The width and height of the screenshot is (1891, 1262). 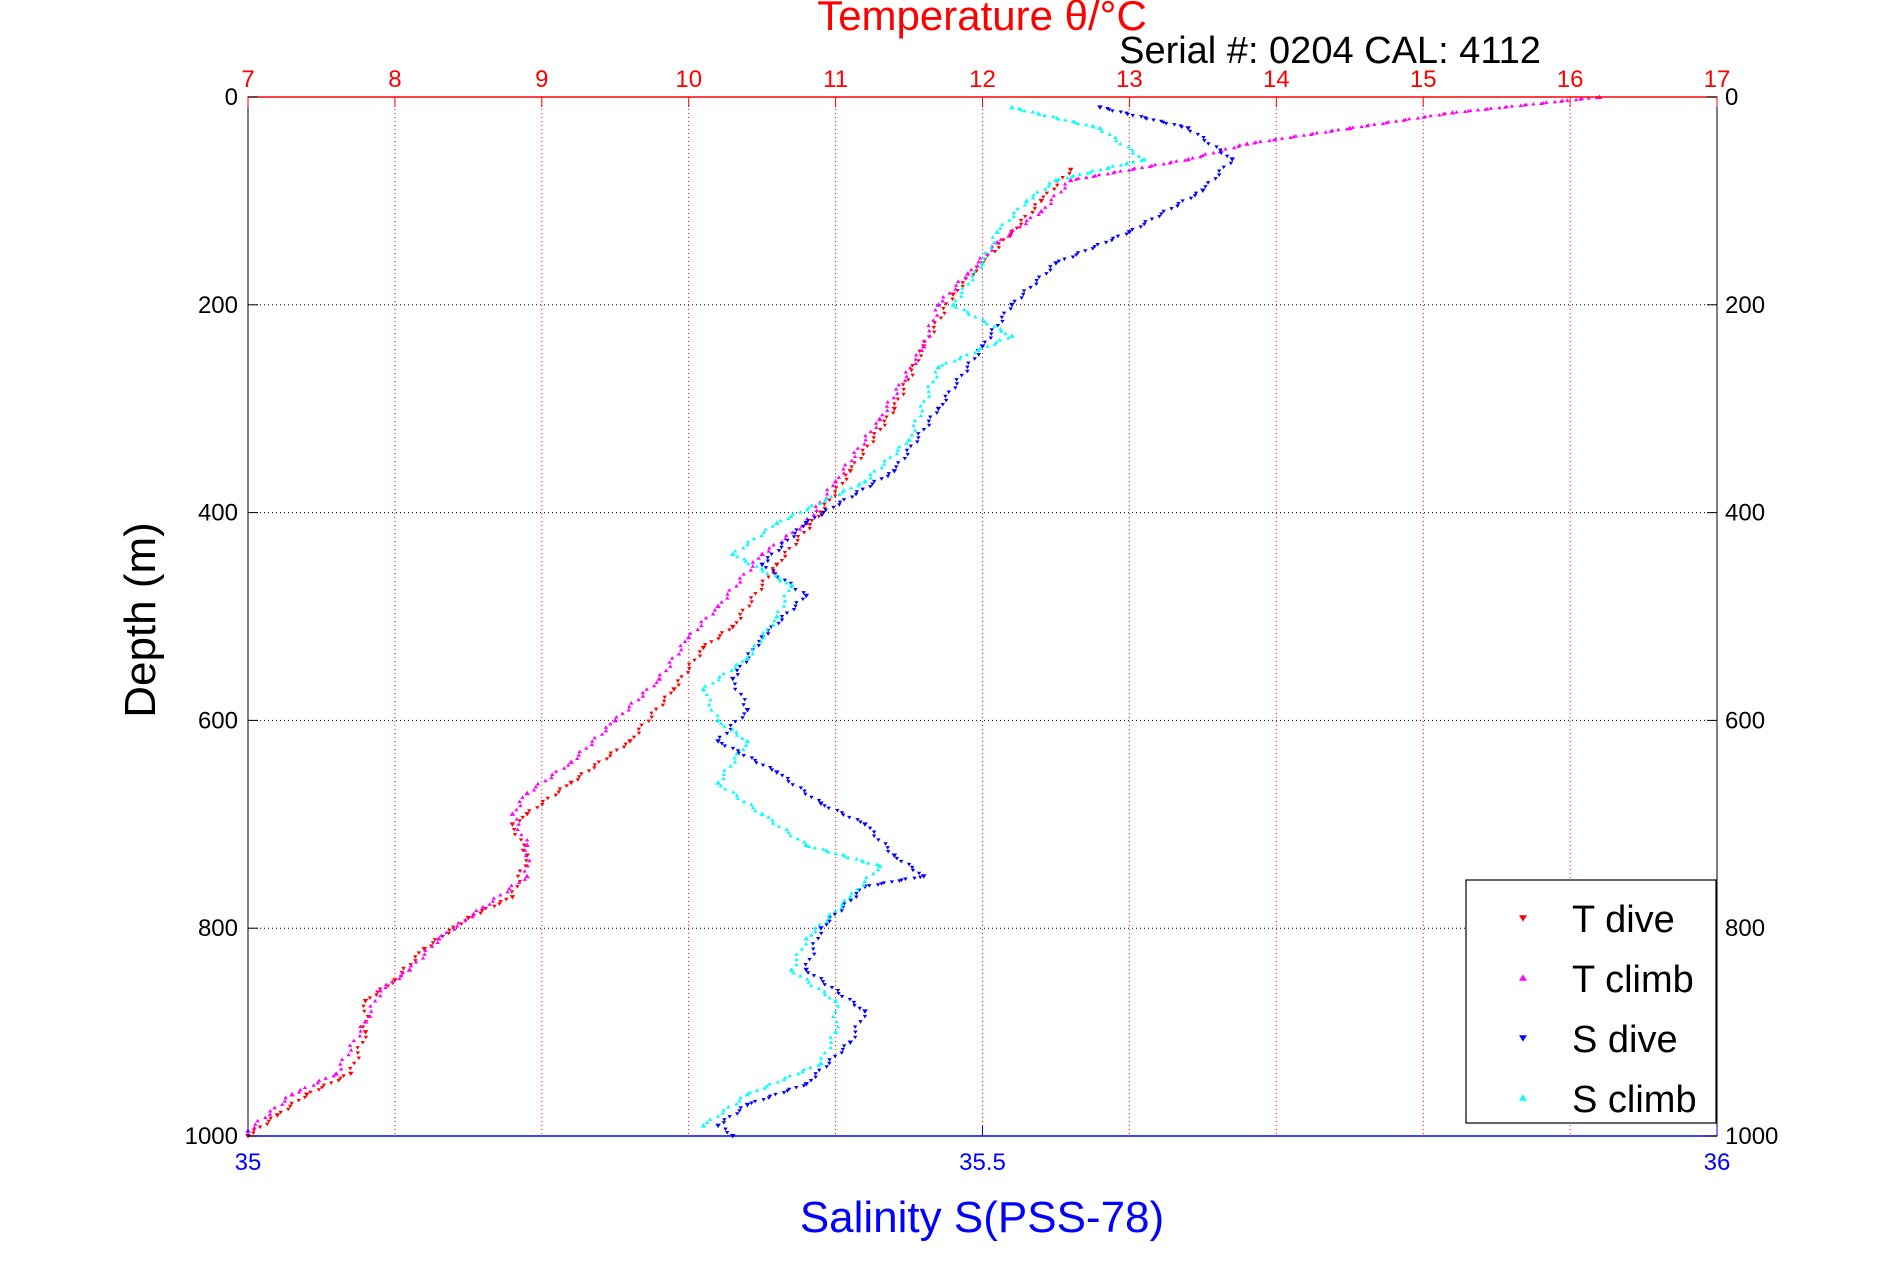 What do you see at coordinates (982, 1162) in the screenshot?
I see `tick-label-salinity: 35.5` at bounding box center [982, 1162].